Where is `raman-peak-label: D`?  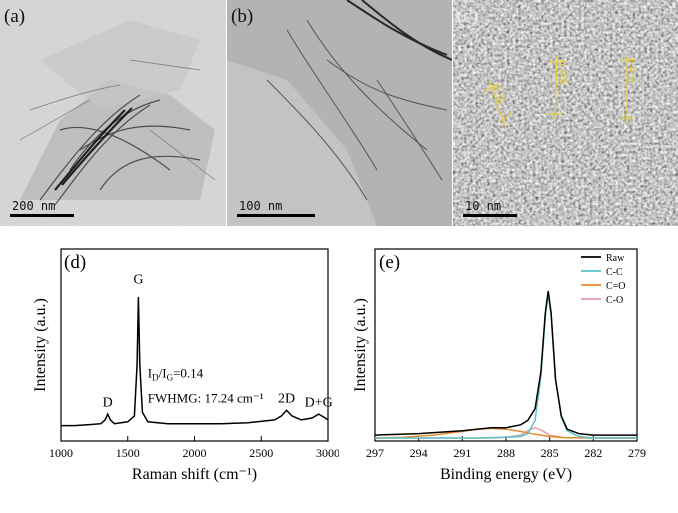
raman-peak-label: D is located at coordinates (108, 402).